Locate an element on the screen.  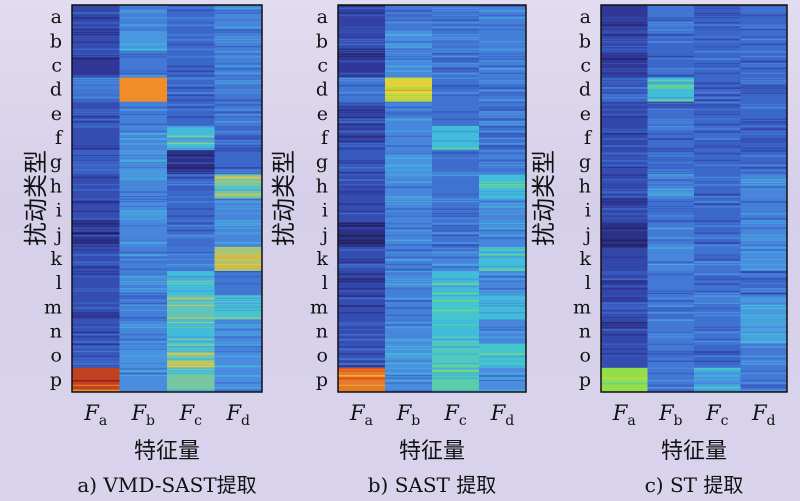
x-tick-label: Fa is located at coordinates (95, 415).